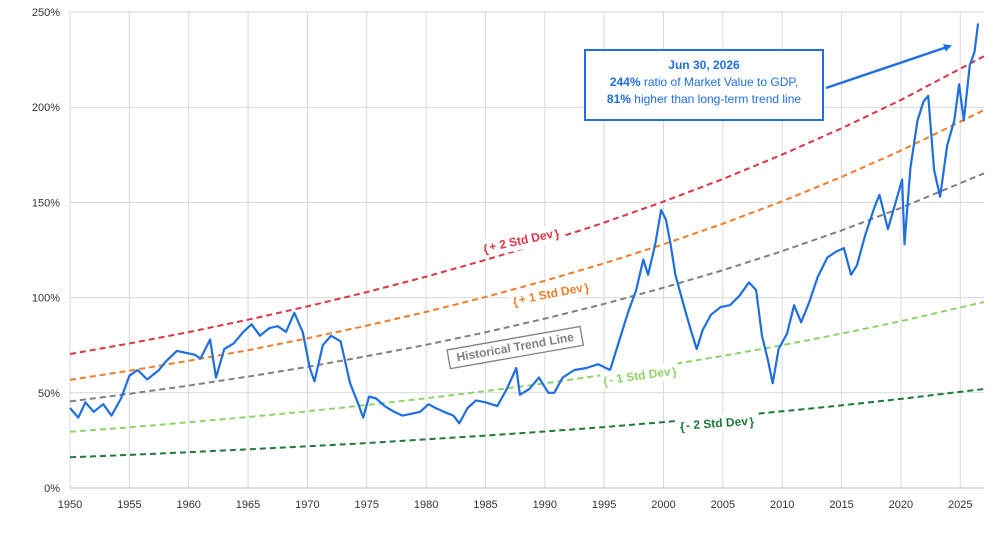  What do you see at coordinates (485, 505) in the screenshot?
I see `x-tick-label: 1985` at bounding box center [485, 505].